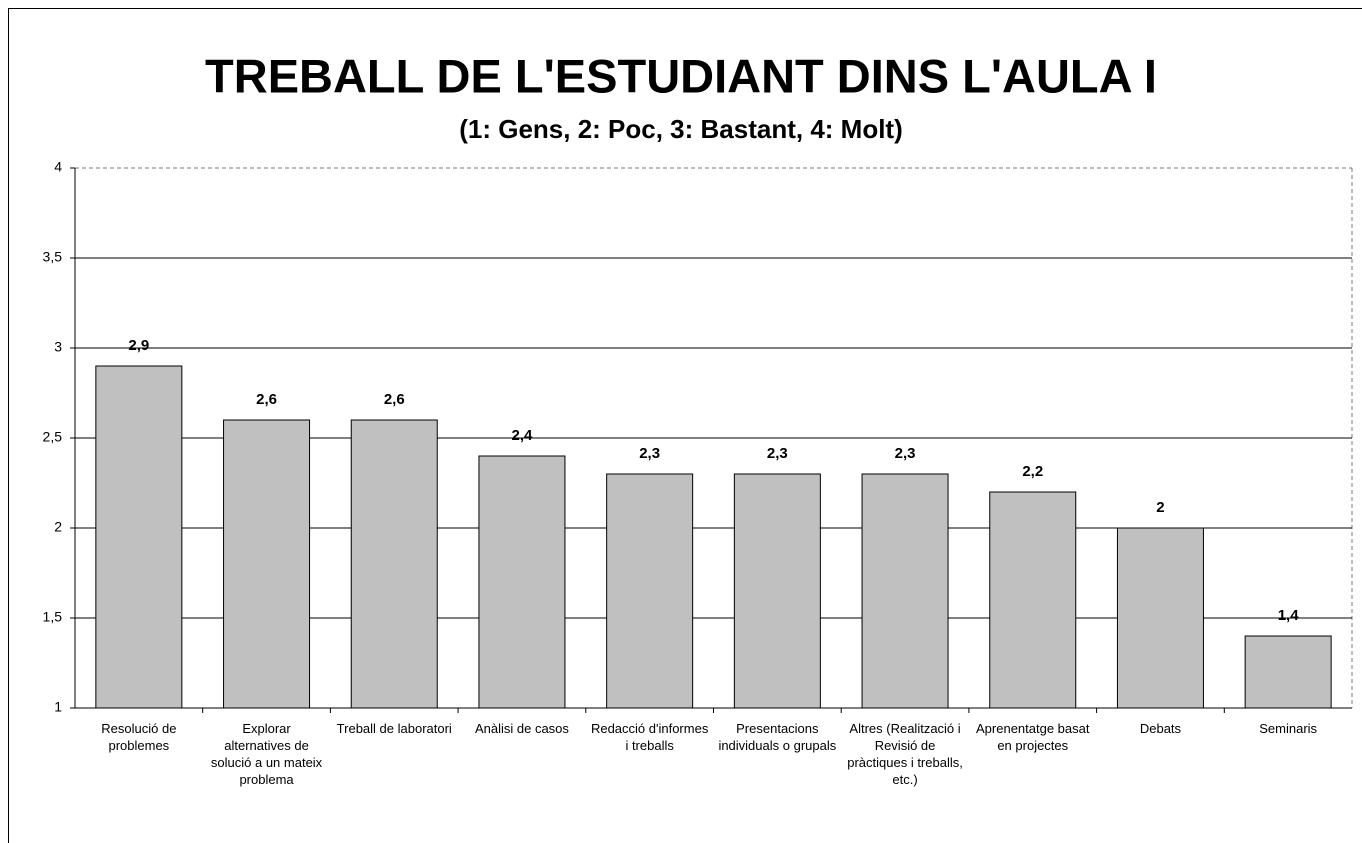 This screenshot has height=843, width=1362. Describe the element at coordinates (138, 345) in the screenshot. I see `data-label: 2,9` at that location.